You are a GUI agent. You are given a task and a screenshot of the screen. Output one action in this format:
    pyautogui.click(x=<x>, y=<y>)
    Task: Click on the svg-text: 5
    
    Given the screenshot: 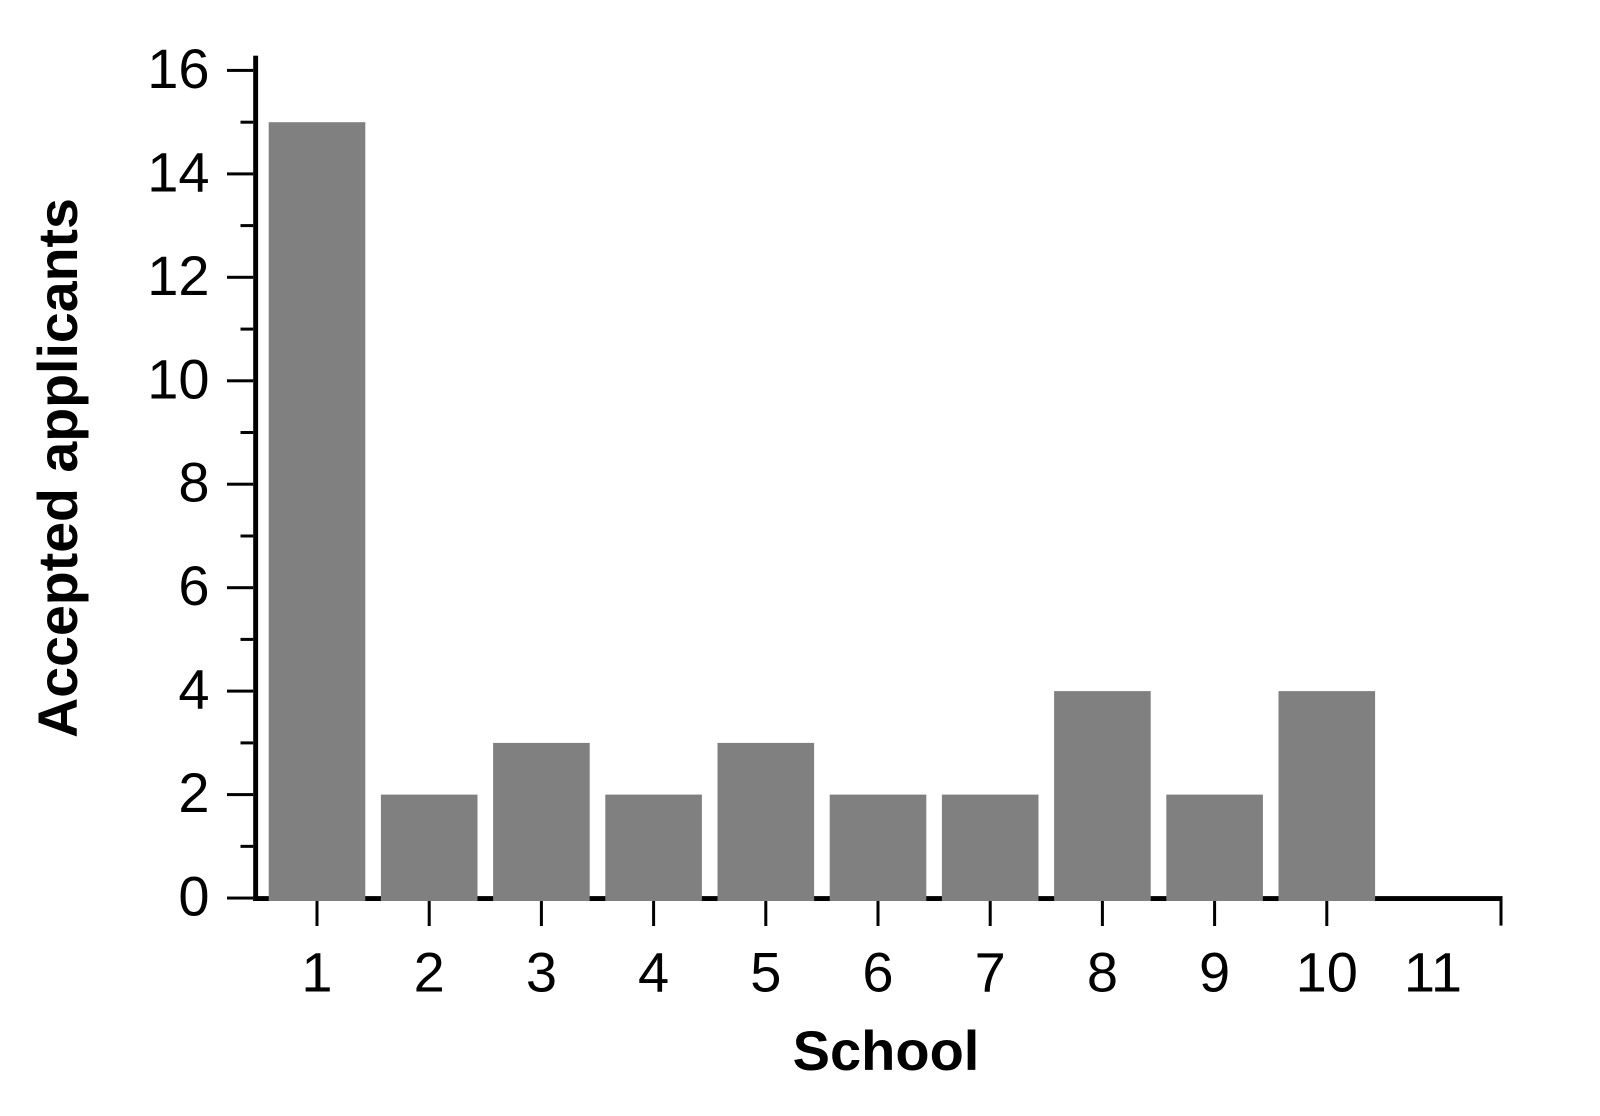 What is the action you would take?
    pyautogui.click(x=765, y=971)
    